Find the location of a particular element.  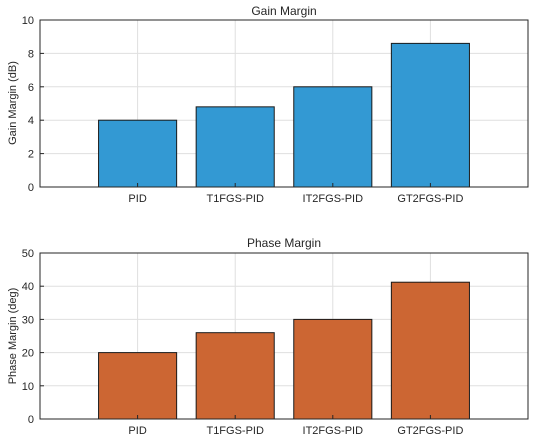

chart-title: Gain Margin is located at coordinates (283, 11).